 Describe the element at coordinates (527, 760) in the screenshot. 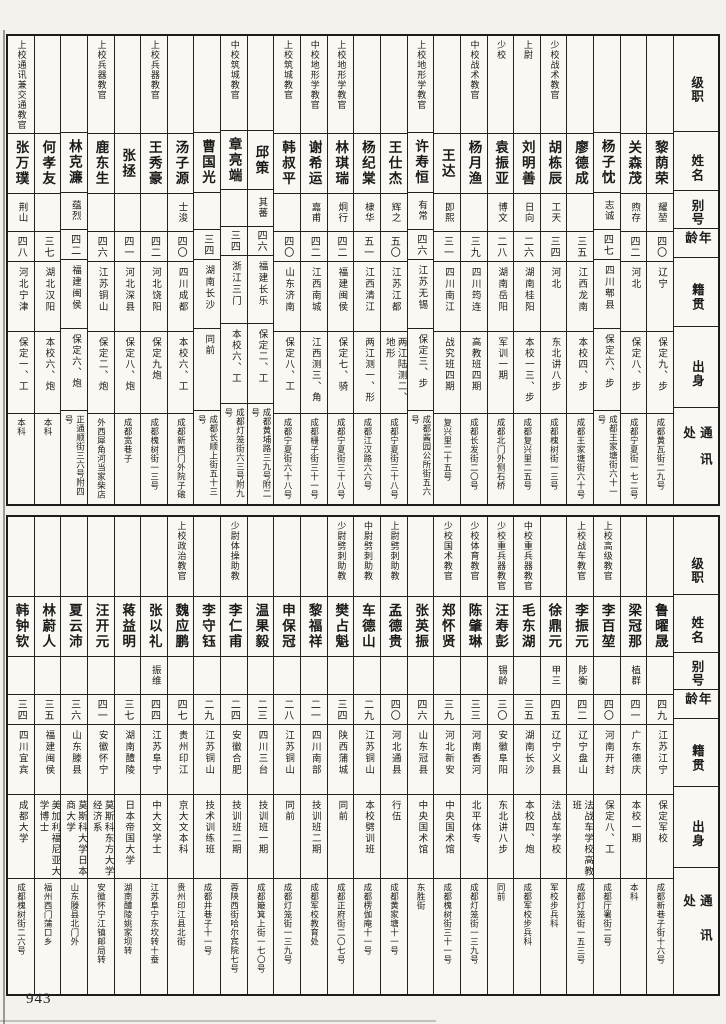

I see `native-cell: 湖南长沙` at that location.